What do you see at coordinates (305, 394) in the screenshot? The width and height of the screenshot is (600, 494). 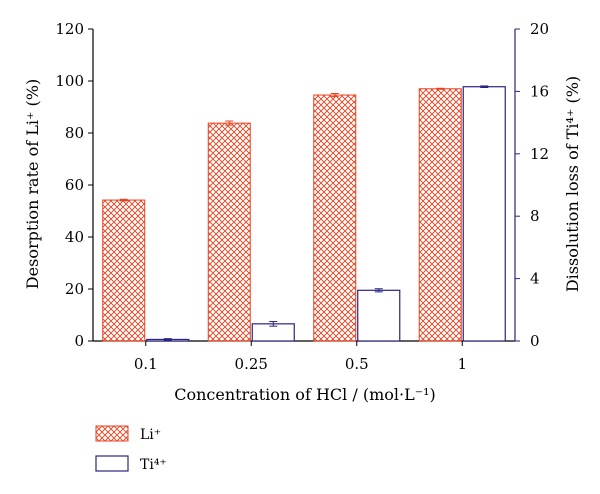 I see `x-axis-label: Concentration of HCl / (mol·L⁻¹)` at bounding box center [305, 394].